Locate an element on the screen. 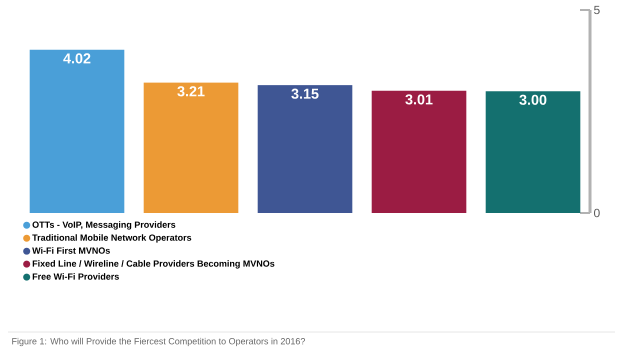  y-tick-label: 5 is located at coordinates (597, 10).